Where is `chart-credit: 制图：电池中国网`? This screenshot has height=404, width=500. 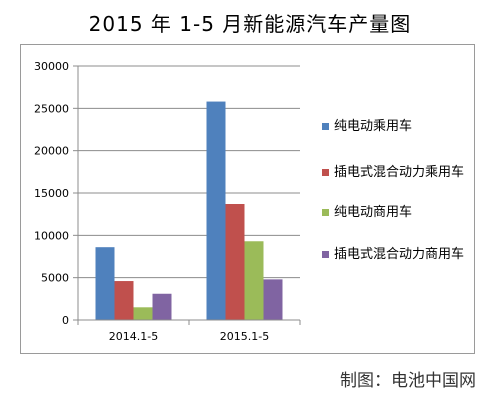 chart-credit: 制图：电池中国网 is located at coordinates (408, 381).